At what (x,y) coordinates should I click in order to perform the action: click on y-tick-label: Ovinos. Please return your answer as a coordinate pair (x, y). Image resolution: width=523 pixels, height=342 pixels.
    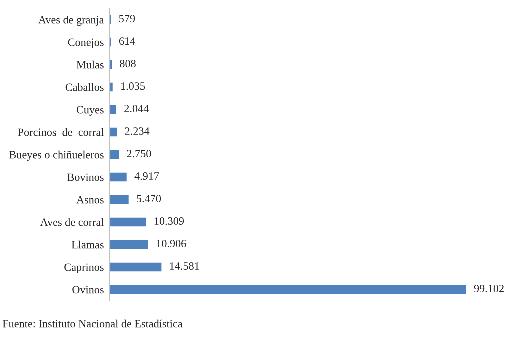
    Looking at the image, I should click on (88, 290).